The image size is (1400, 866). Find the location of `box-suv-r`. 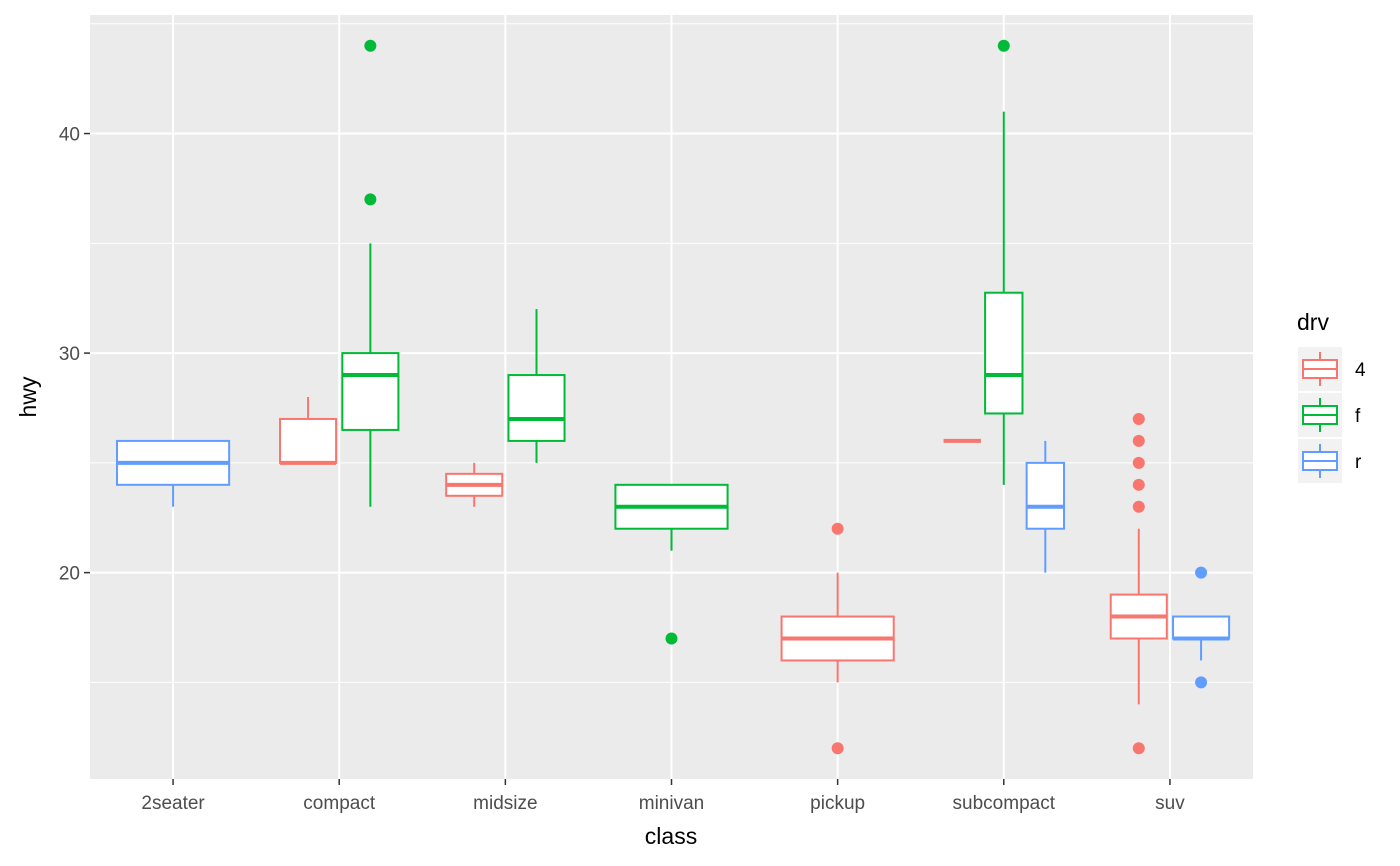

box-suv-r is located at coordinates (1201, 627).